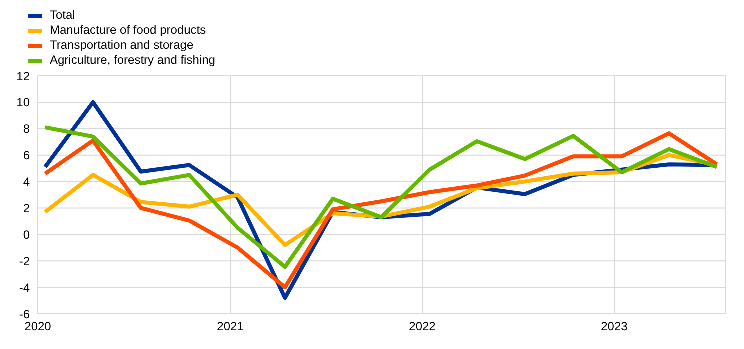 Image resolution: width=744 pixels, height=349 pixels. What do you see at coordinates (23, 76) in the screenshot?
I see `y-tick-label: 12` at bounding box center [23, 76].